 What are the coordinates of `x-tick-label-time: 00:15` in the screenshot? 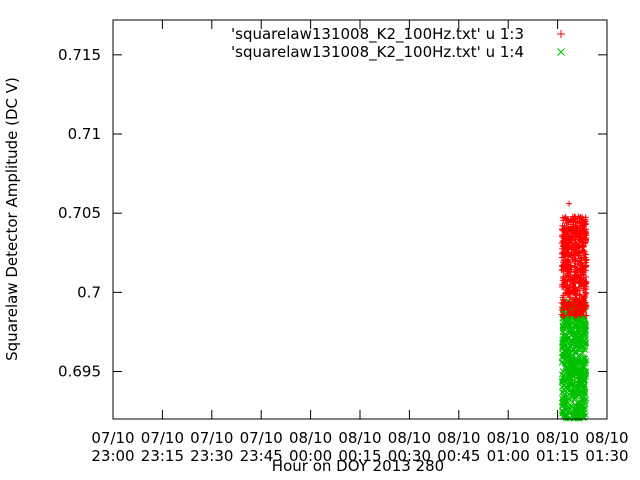 It's located at (359, 456).